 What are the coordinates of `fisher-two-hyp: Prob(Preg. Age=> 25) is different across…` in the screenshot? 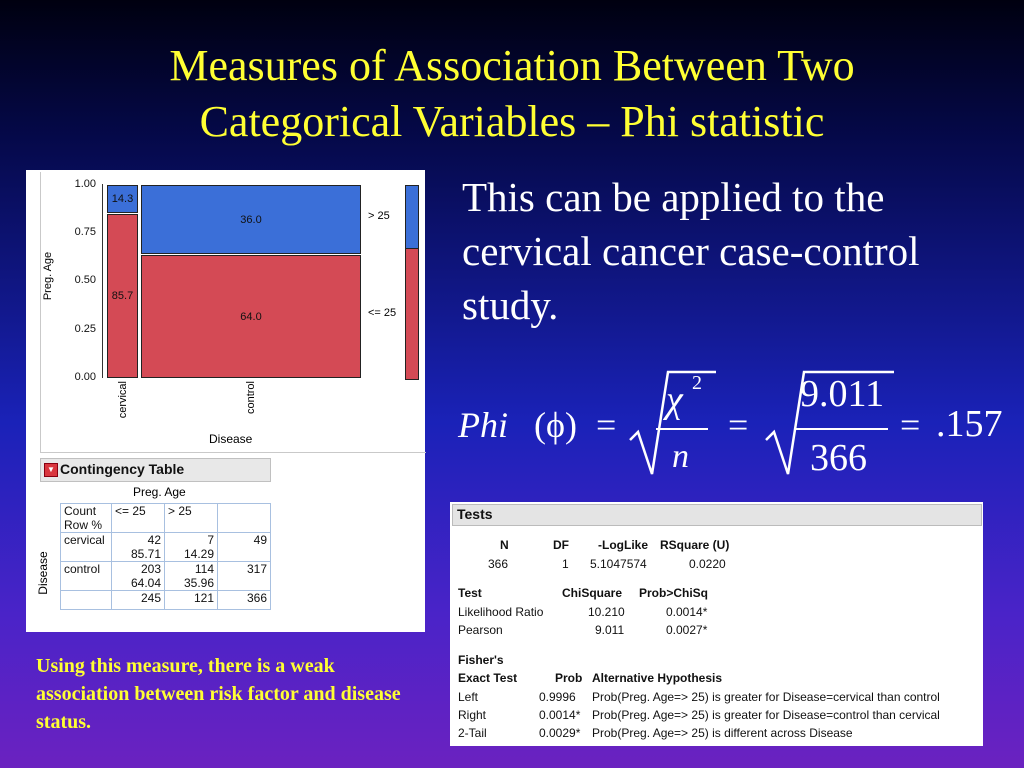 It's located at (722, 733).